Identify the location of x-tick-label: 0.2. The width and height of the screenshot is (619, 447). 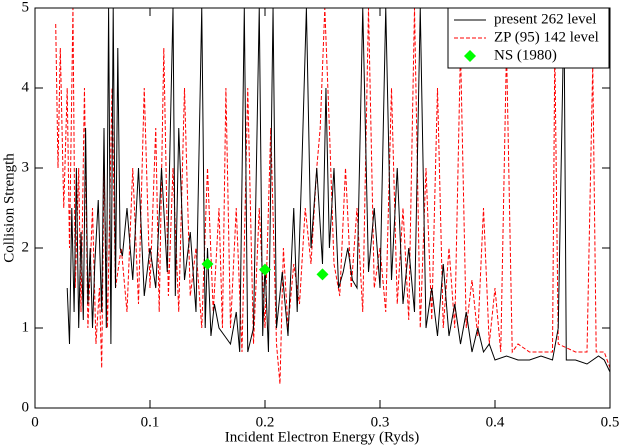
(265, 422).